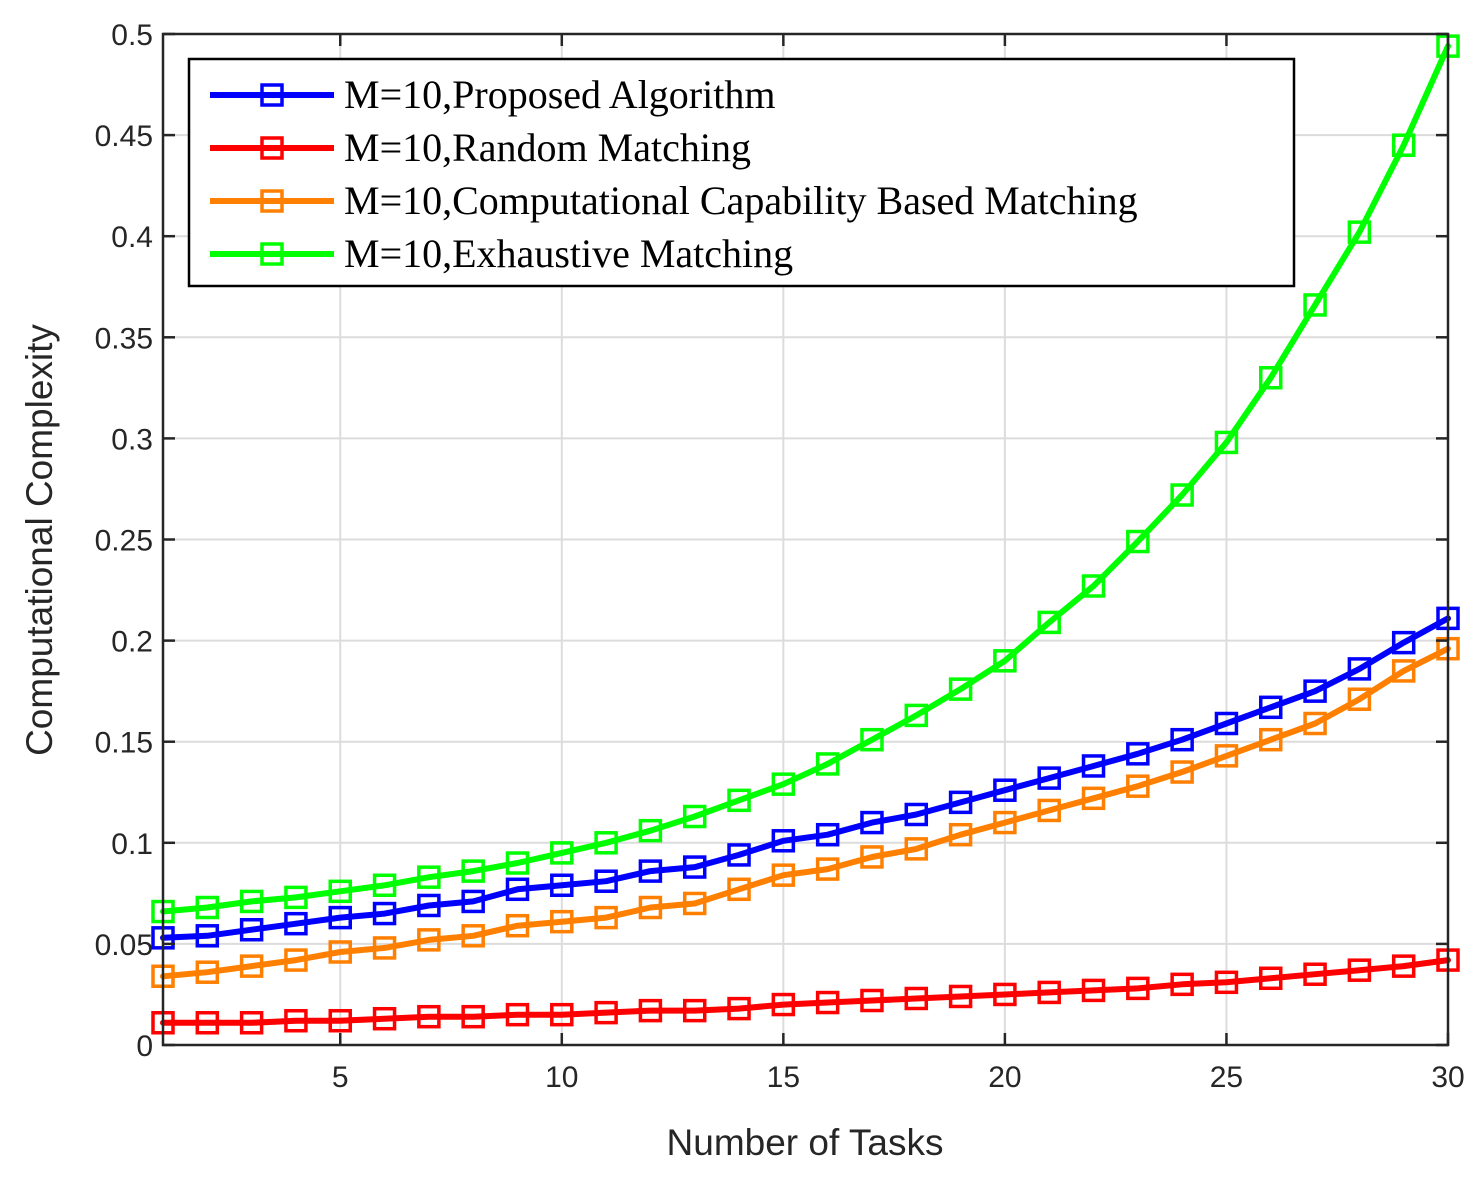 This screenshot has width=1482, height=1184. Describe the element at coordinates (272, 95) in the screenshot. I see `legend-marker` at that location.